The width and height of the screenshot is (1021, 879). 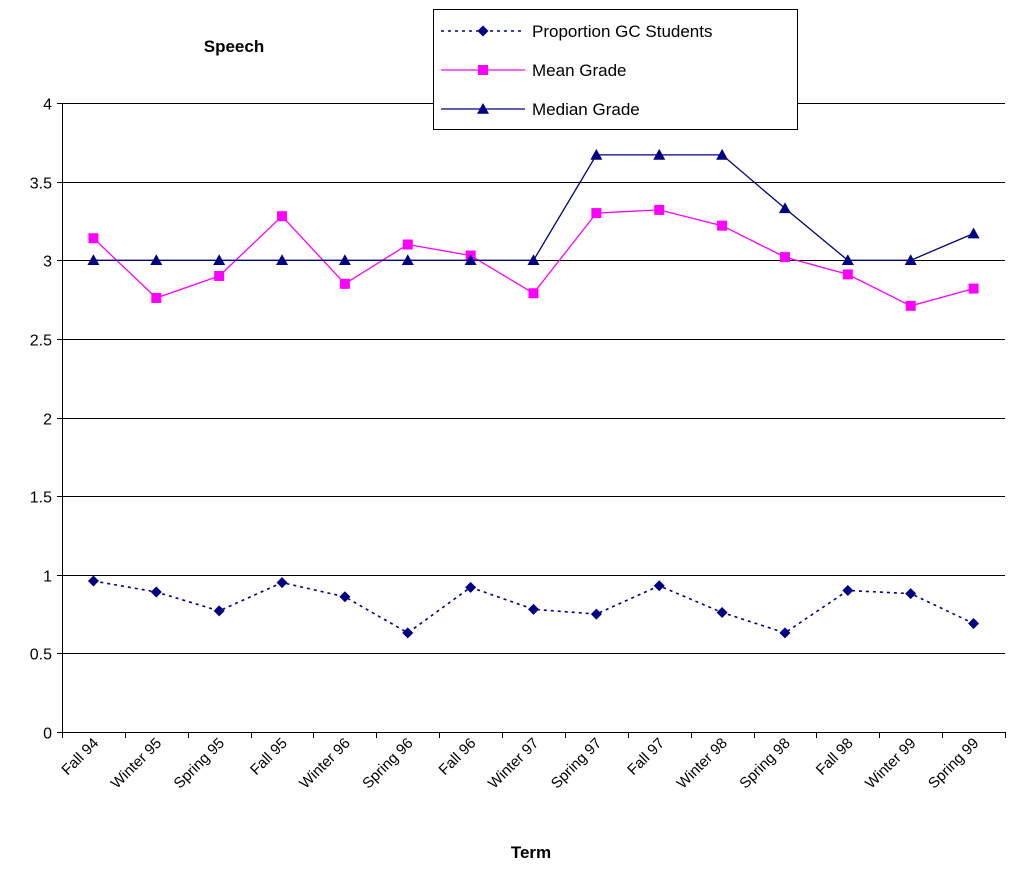 What do you see at coordinates (324, 763) in the screenshot?
I see `x-tick-label: Winter 96` at bounding box center [324, 763].